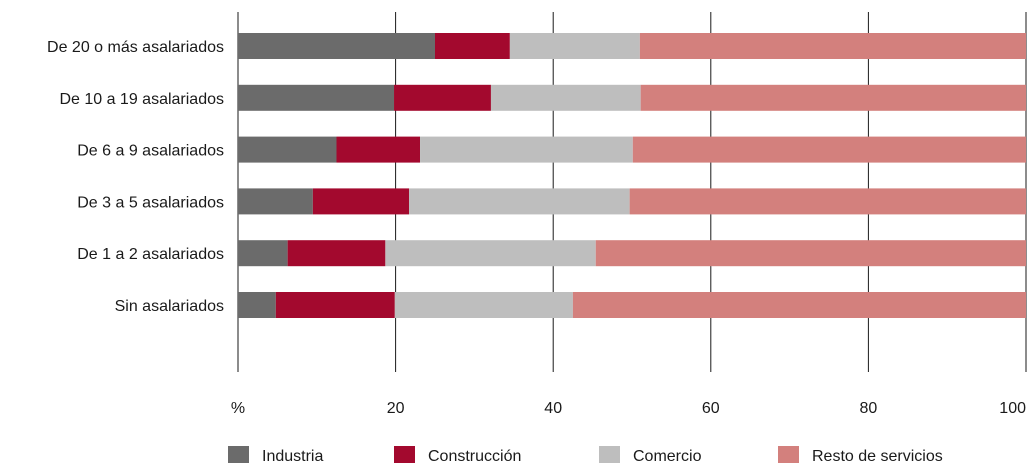 The width and height of the screenshot is (1034, 463). What do you see at coordinates (474, 455) in the screenshot?
I see `legend-label: Construcción` at bounding box center [474, 455].